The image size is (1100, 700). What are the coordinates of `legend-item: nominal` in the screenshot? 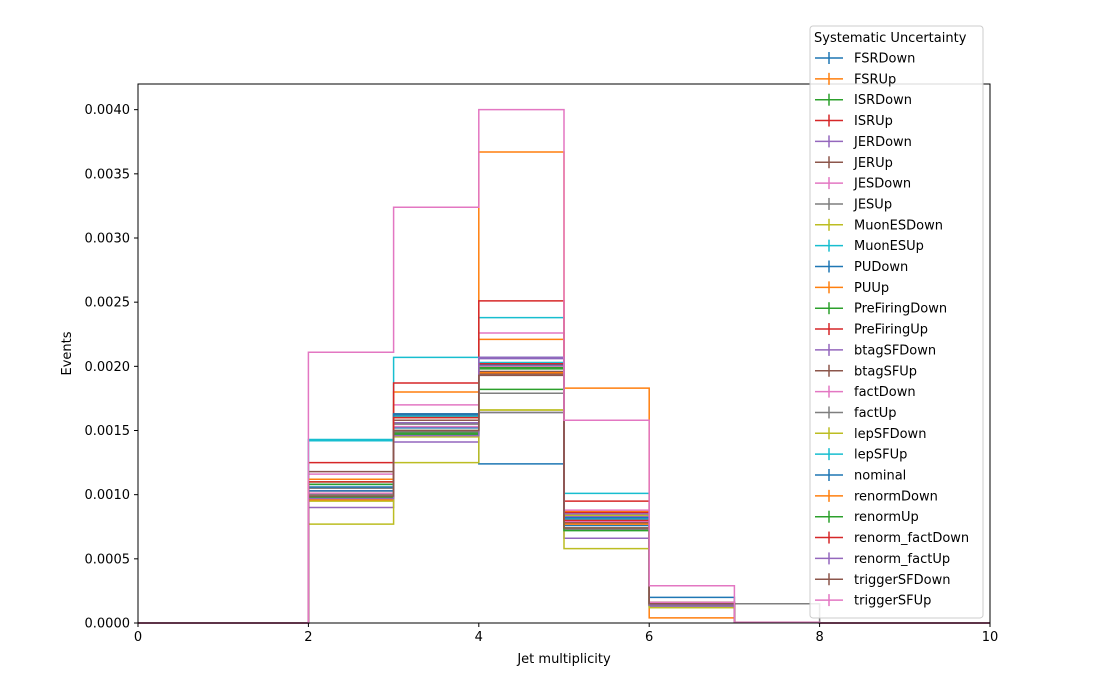 It's located at (860, 476).